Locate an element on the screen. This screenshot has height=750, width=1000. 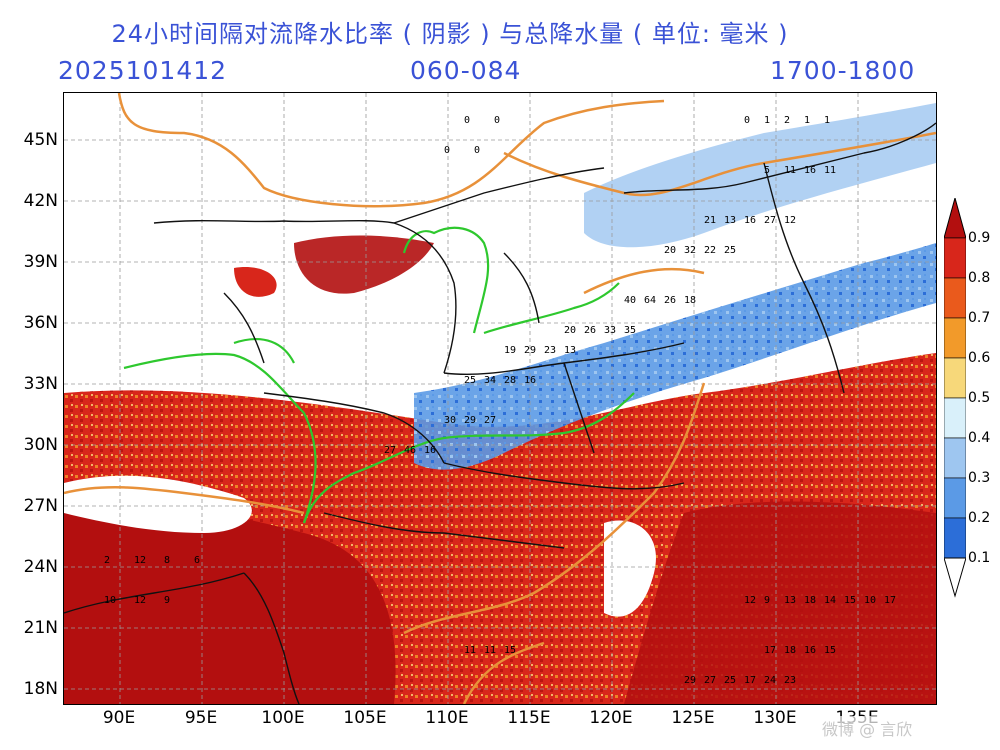
svg-text: 22 is located at coordinates (710, 250).